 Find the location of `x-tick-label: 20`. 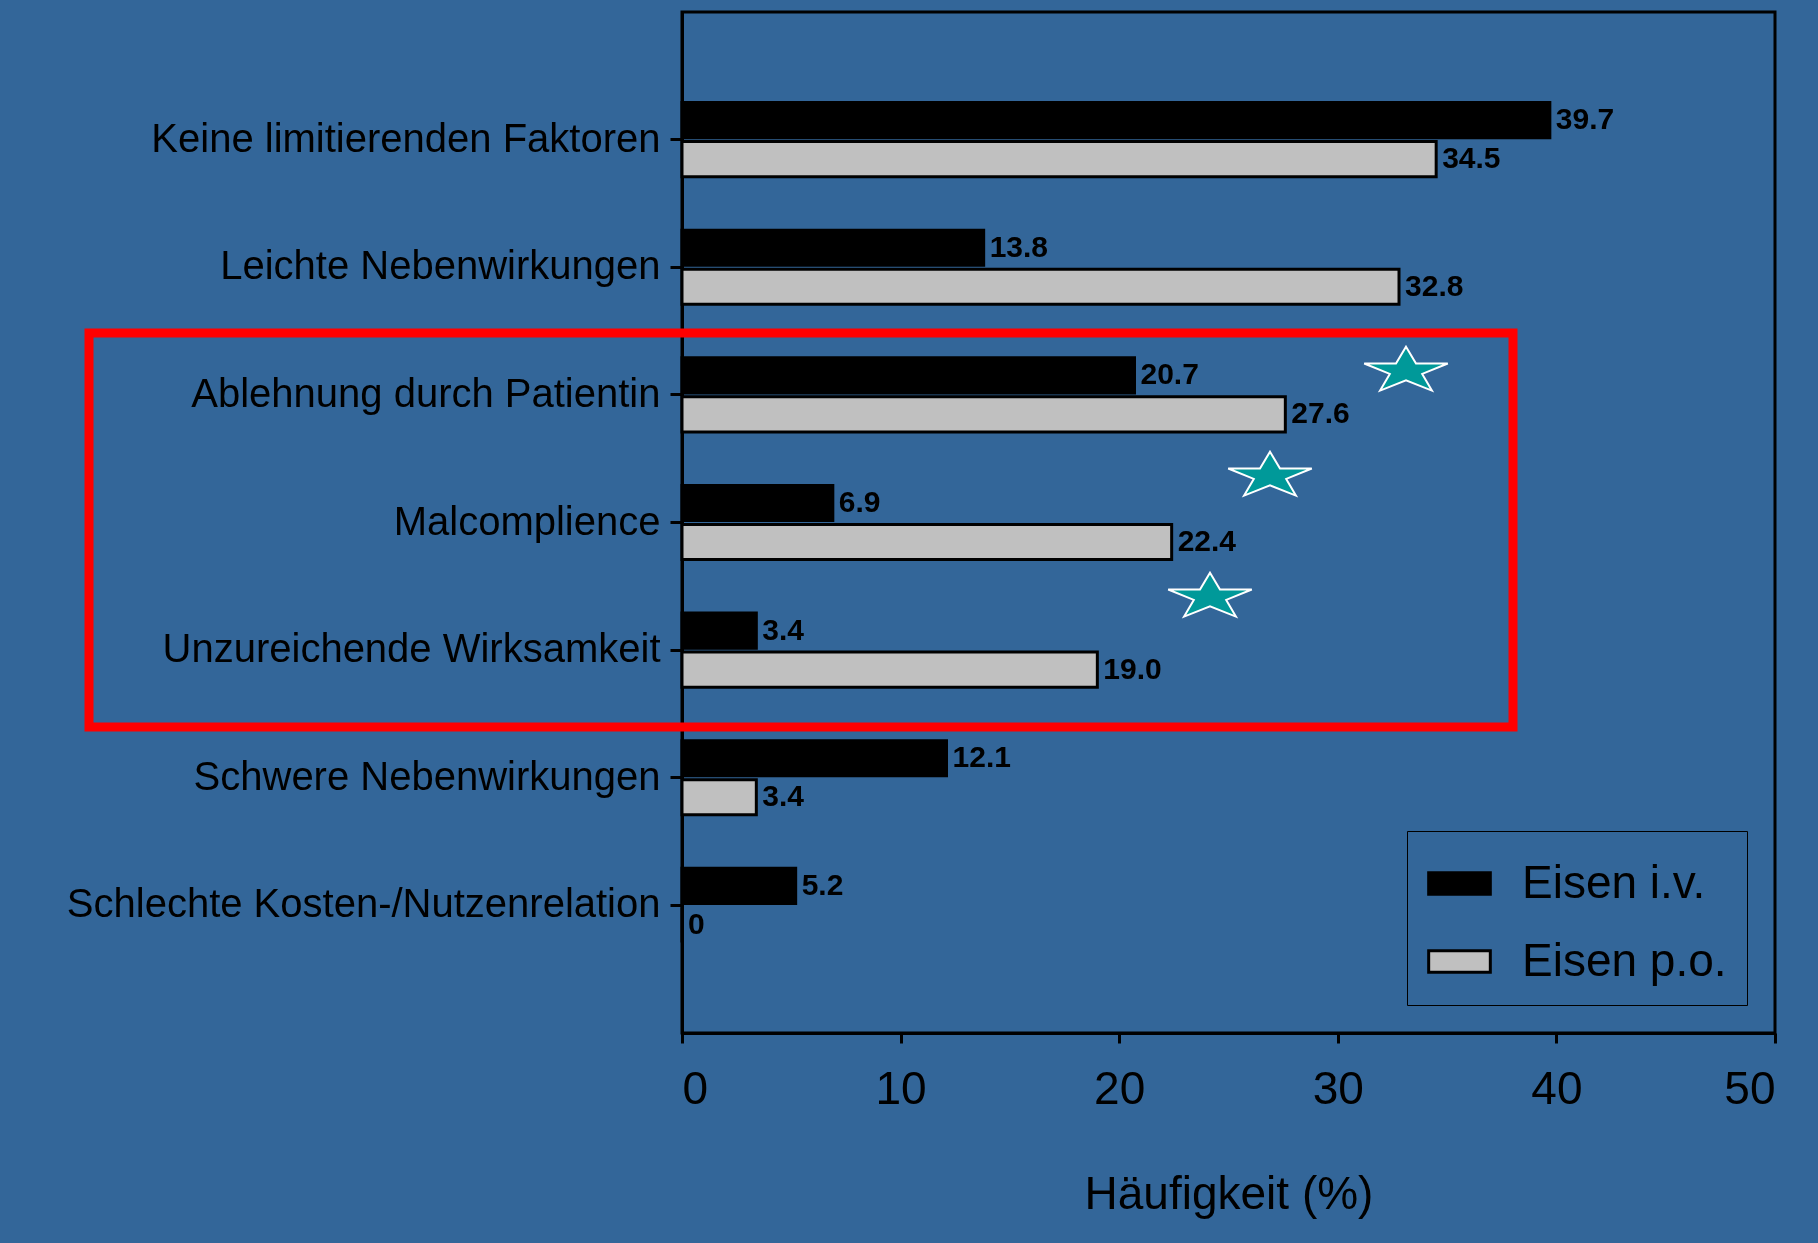

x-tick-label: 20 is located at coordinates (1120, 1087).